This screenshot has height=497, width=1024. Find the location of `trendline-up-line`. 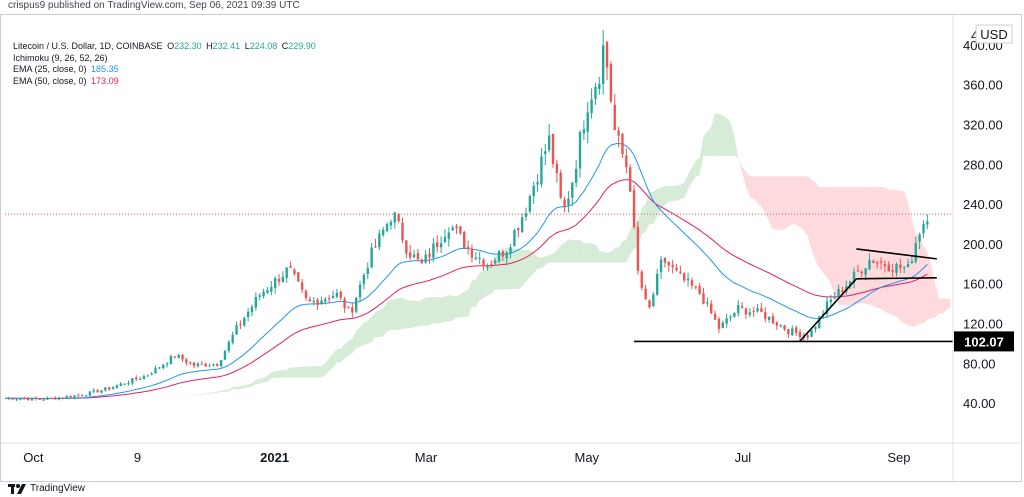

trendline-up-line is located at coordinates (828, 310).